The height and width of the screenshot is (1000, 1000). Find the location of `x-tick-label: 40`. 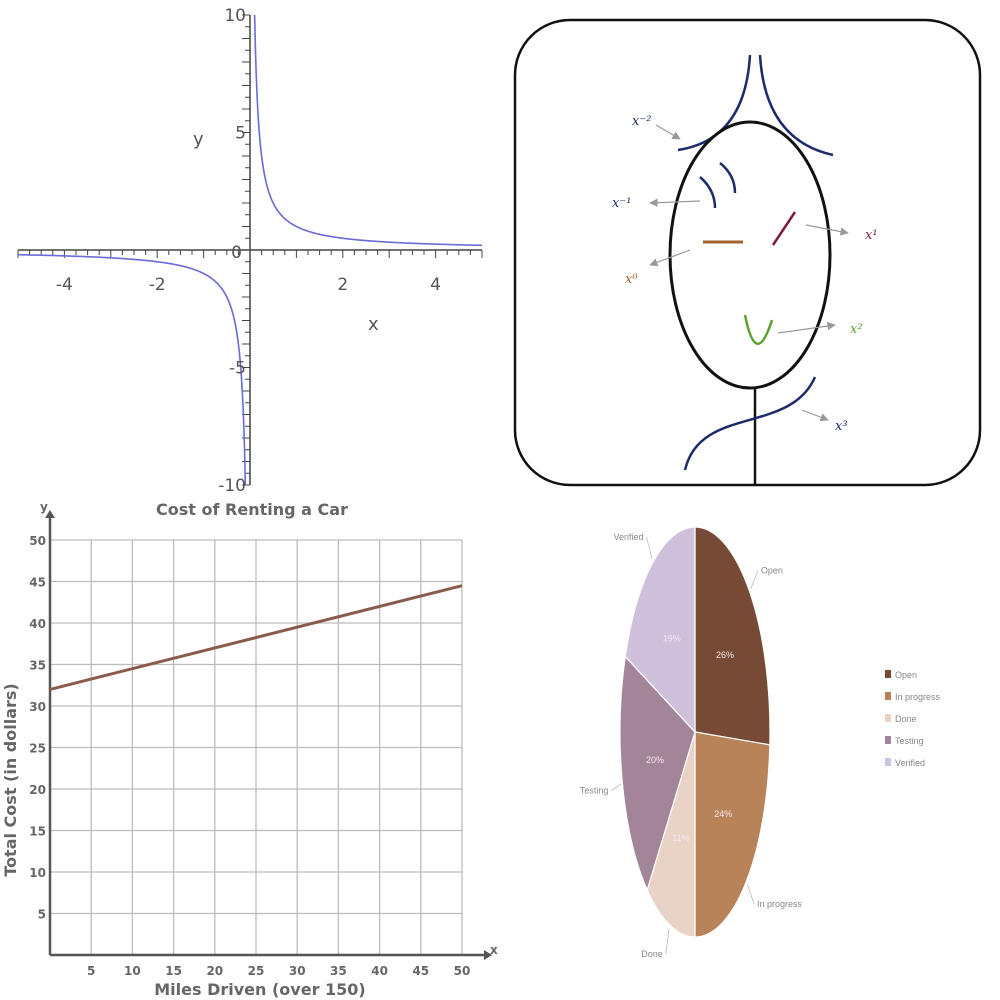

x-tick-label: 40 is located at coordinates (379, 971).